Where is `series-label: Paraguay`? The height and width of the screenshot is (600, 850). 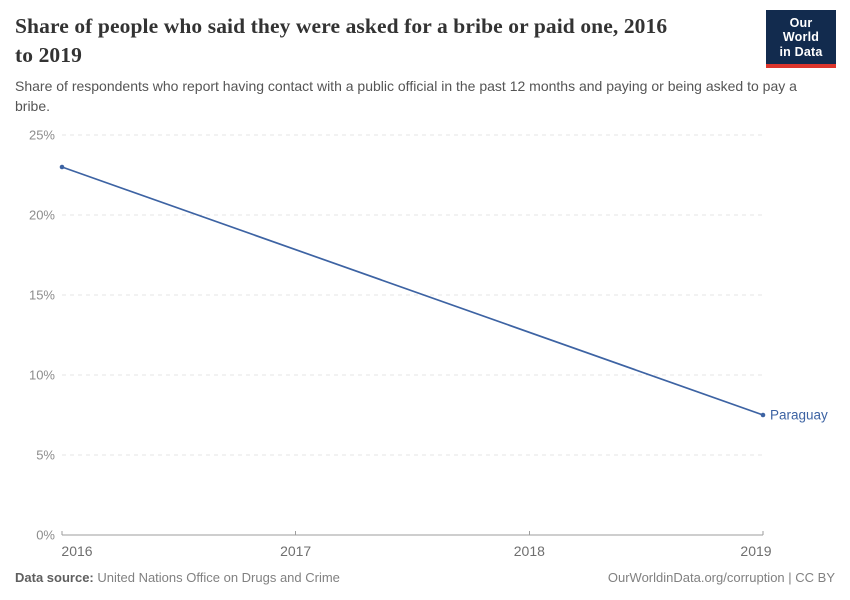 series-label: Paraguay is located at coordinates (799, 414).